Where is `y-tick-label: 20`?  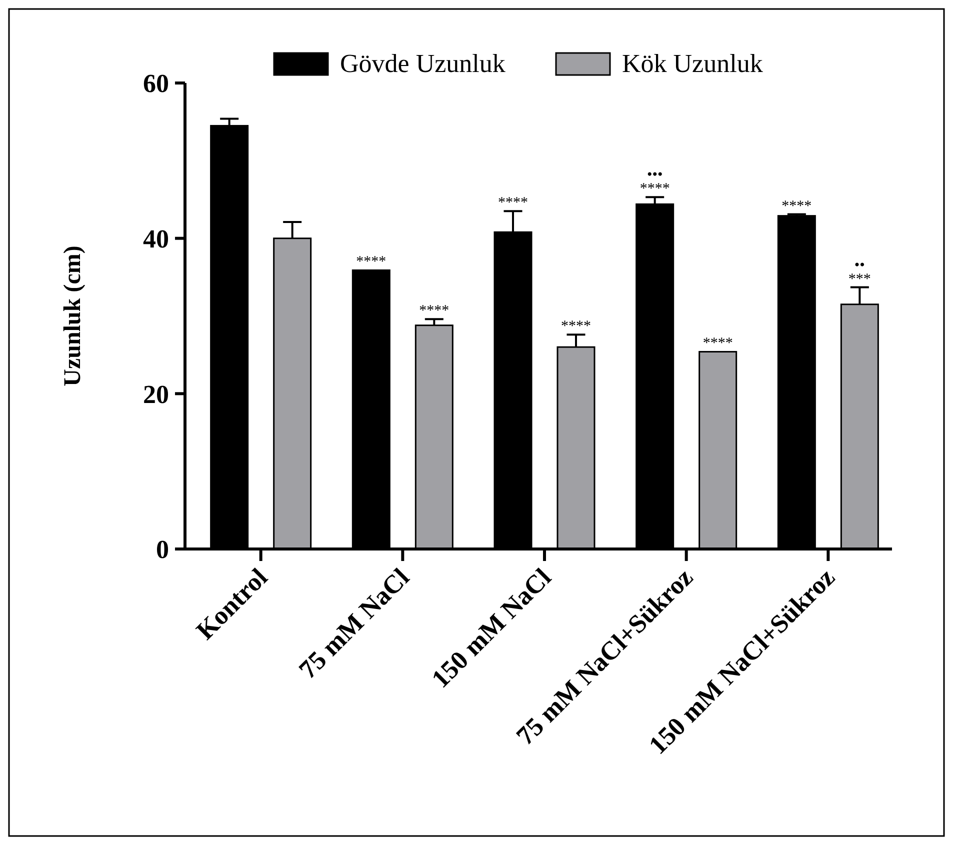
y-tick-label: 20 is located at coordinates (156, 394).